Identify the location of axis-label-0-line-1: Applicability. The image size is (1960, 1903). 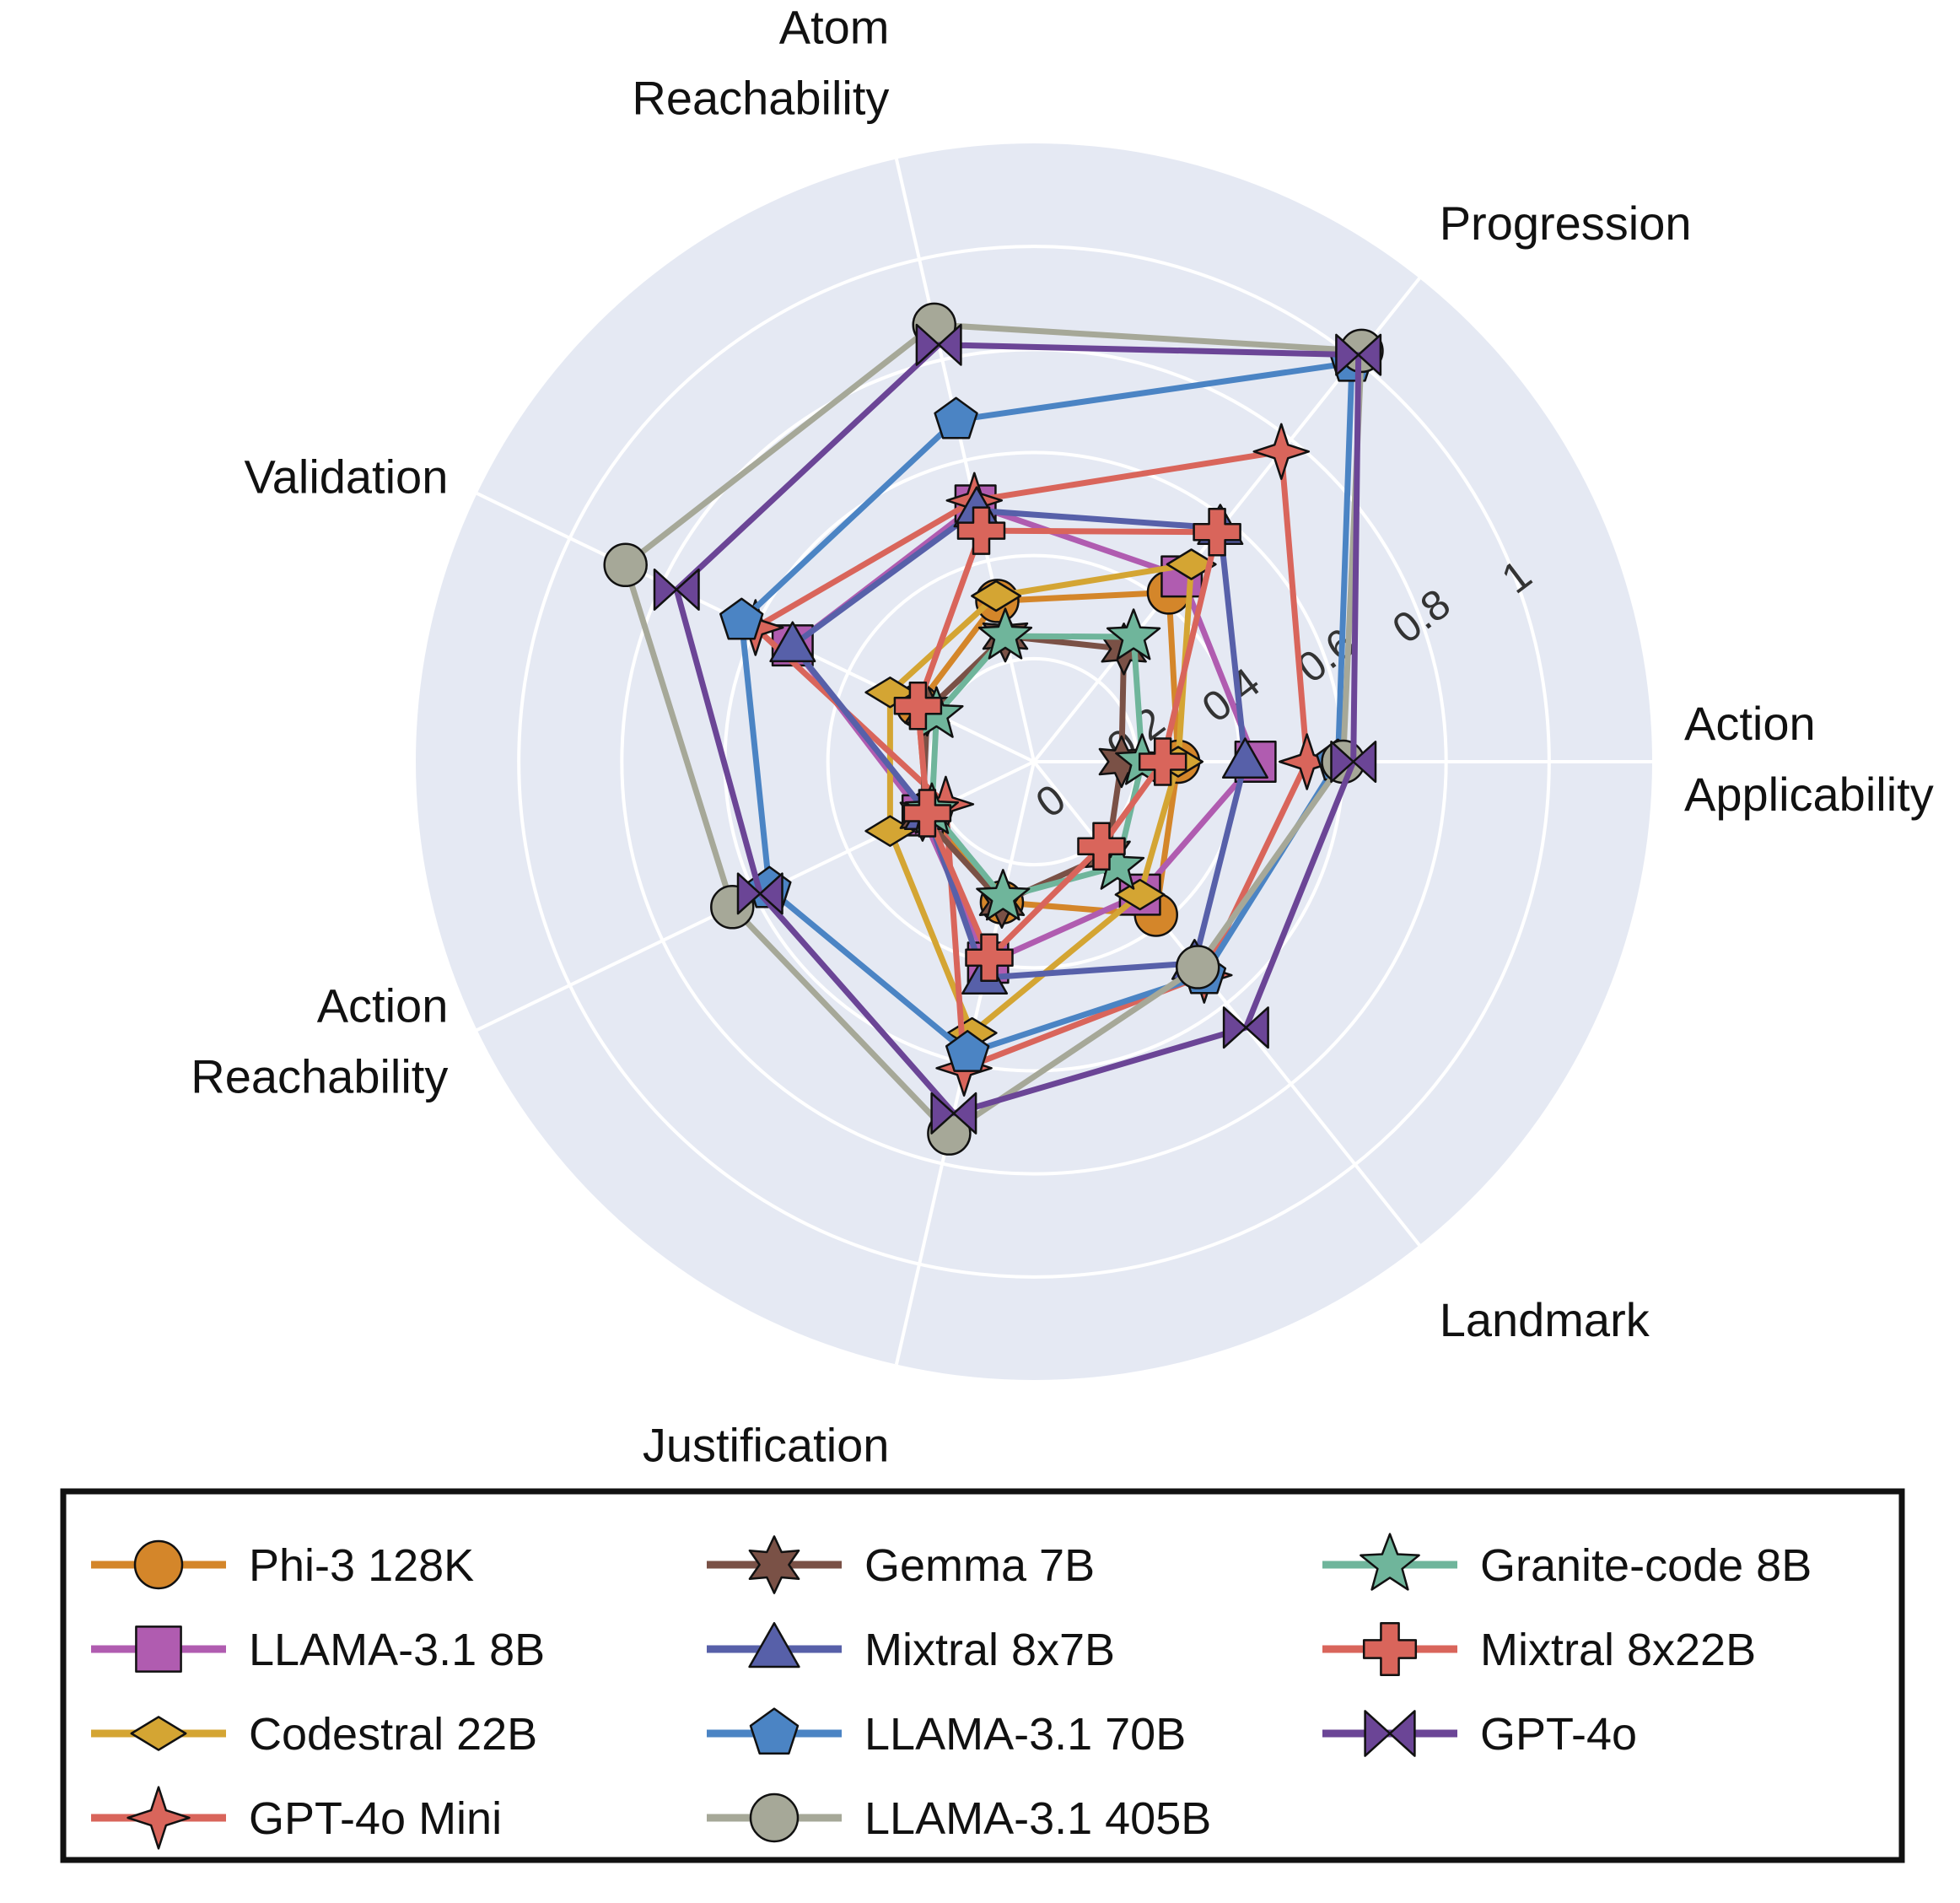
(1809, 794).